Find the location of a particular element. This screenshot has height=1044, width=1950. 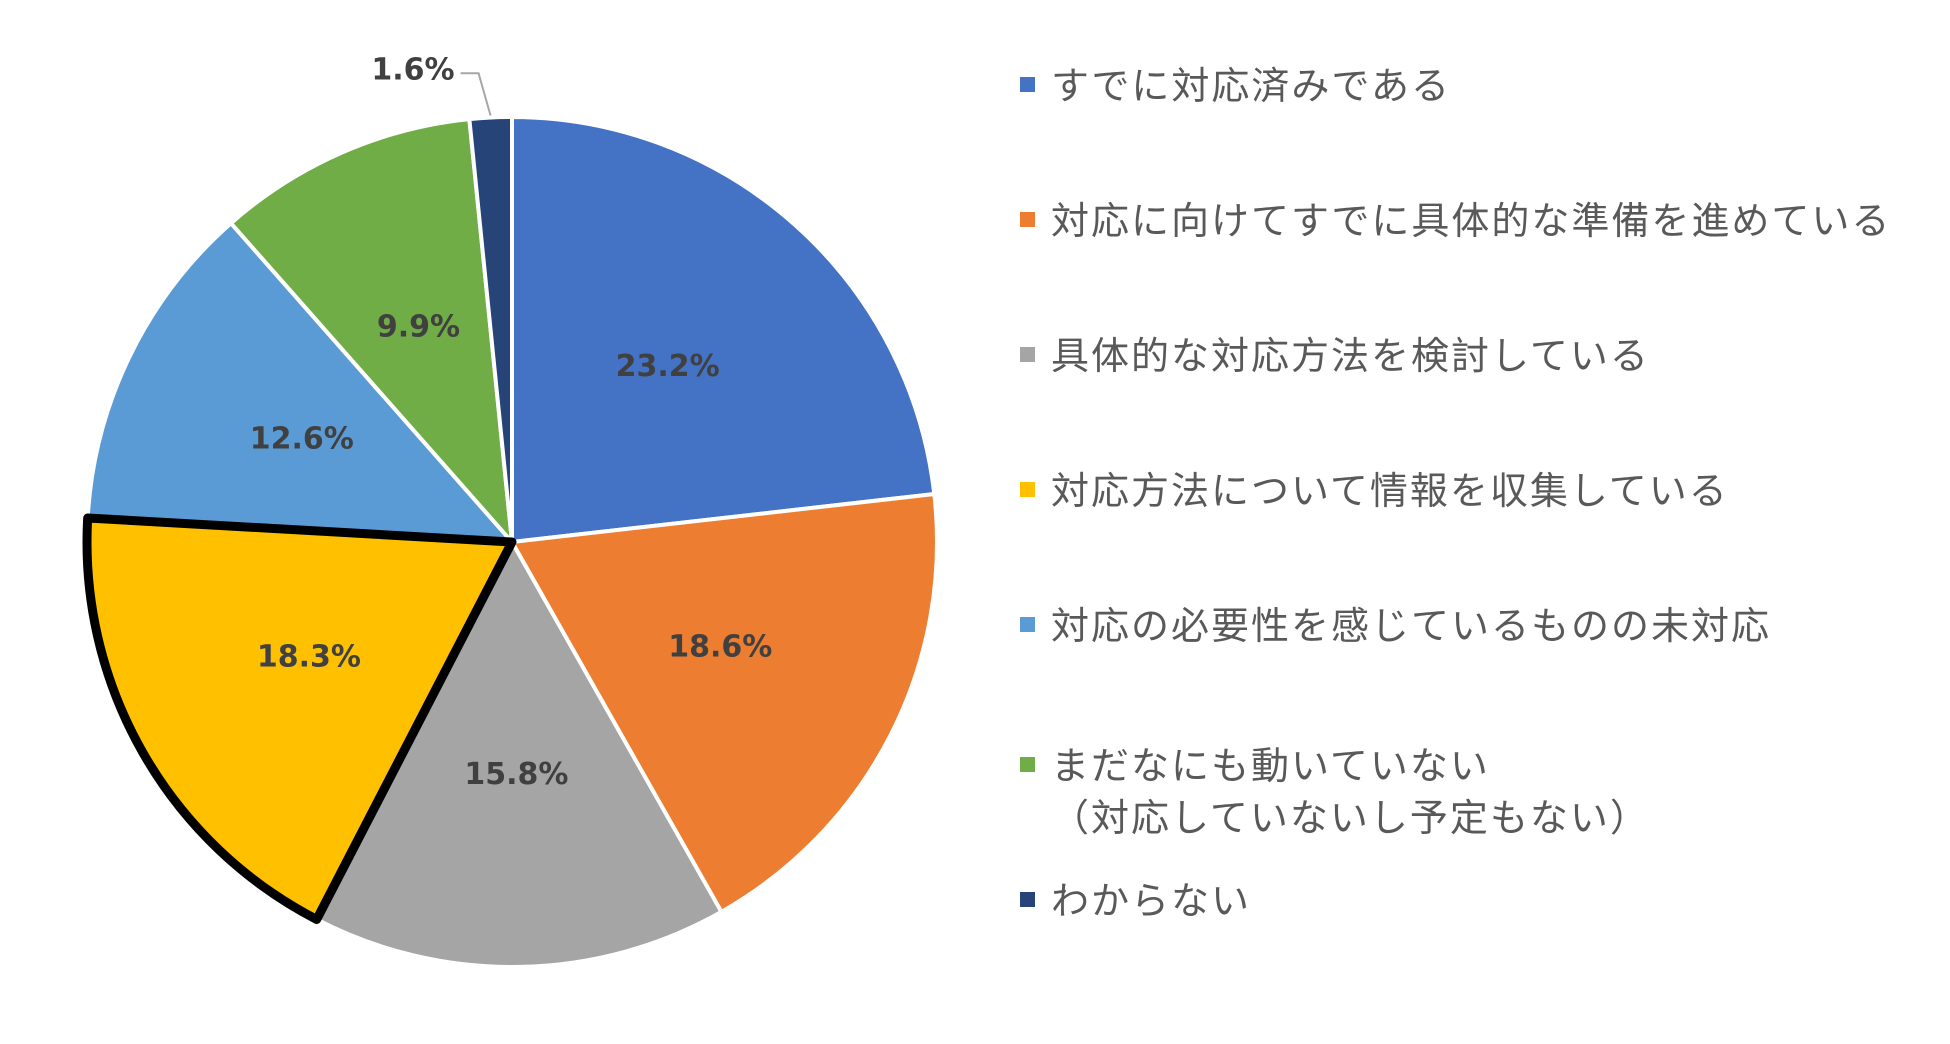

legend-label: すでに対応済みである is located at coordinates (1251, 86).